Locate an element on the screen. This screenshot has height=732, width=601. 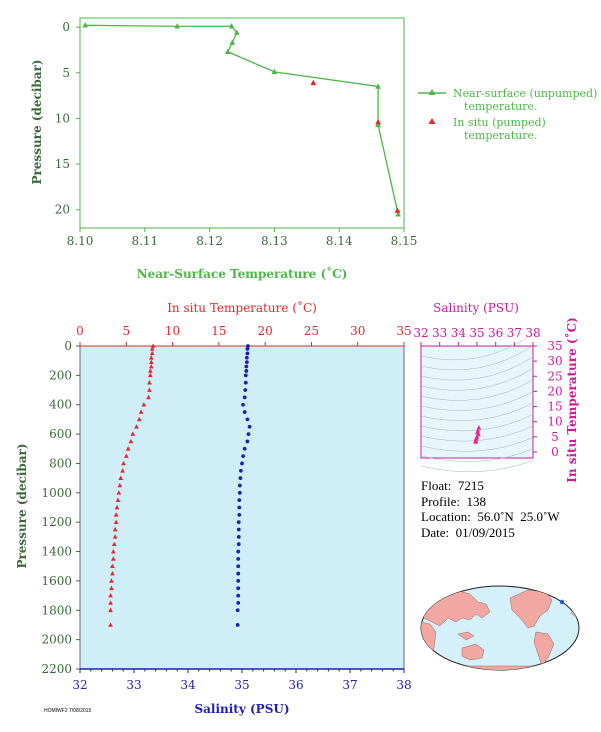
ts-x-tick-label: 33 is located at coordinates (439, 333).